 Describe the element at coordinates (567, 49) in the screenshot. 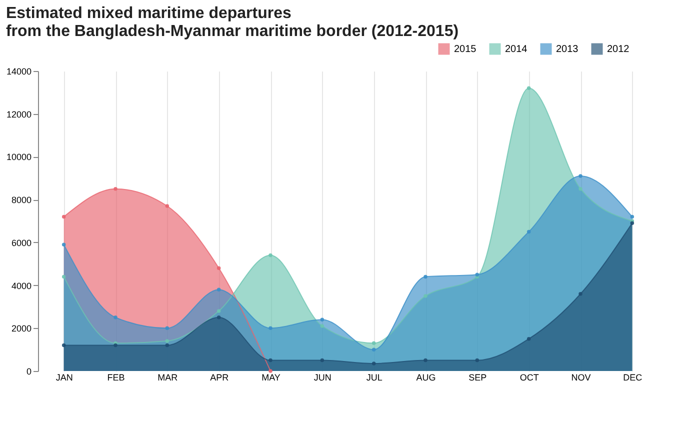

I see `legend-label: 2013` at that location.